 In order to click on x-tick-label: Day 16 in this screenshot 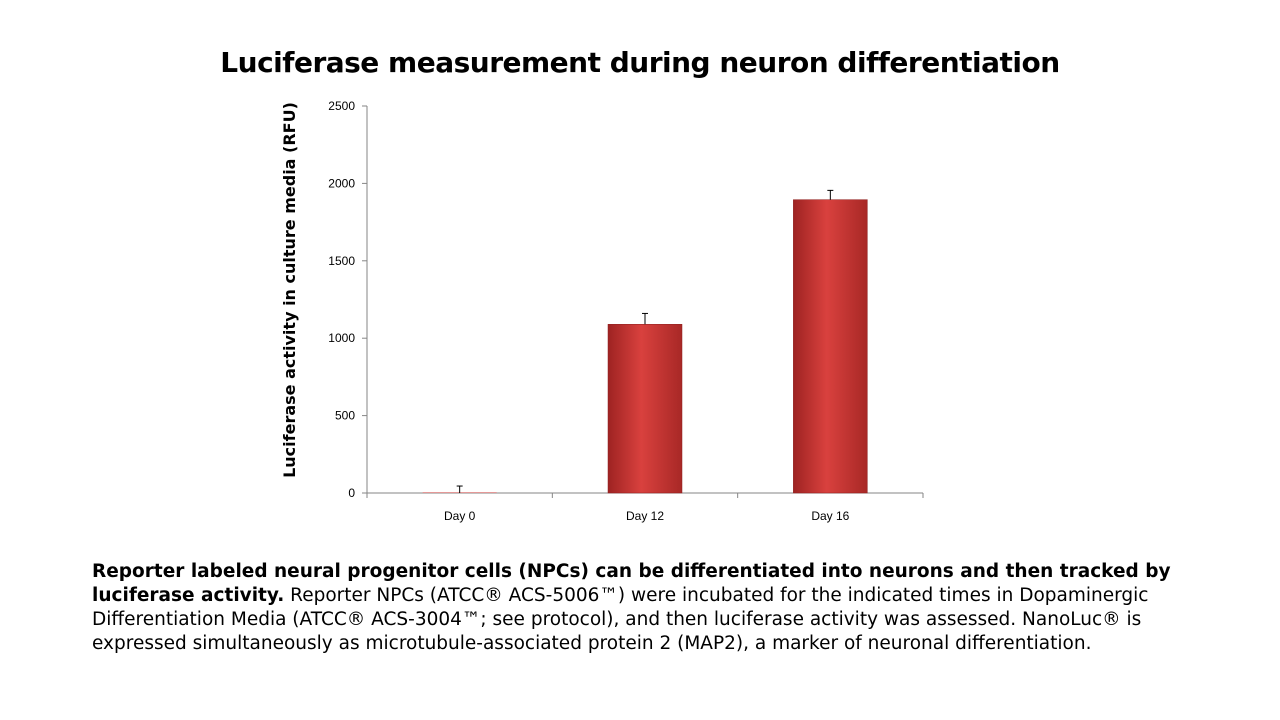, I will do `click(830, 516)`.